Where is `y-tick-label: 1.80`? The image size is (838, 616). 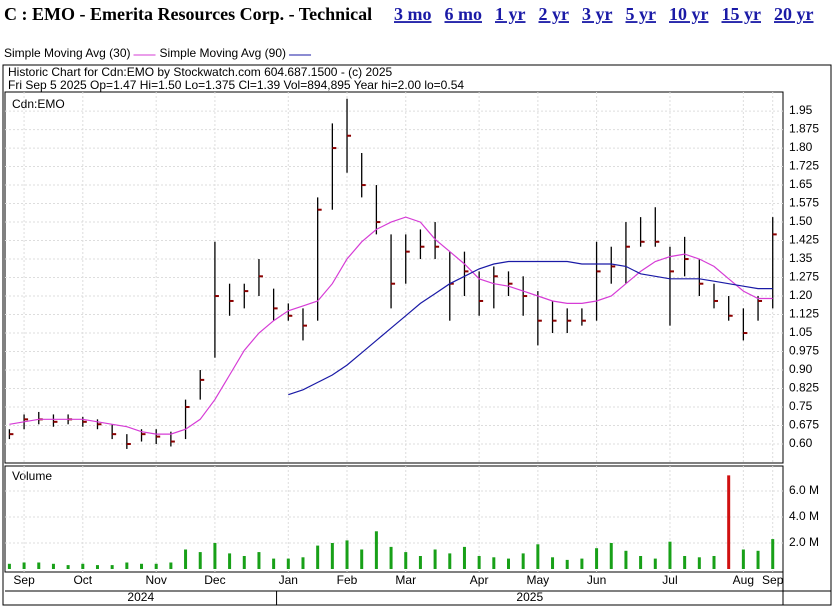
y-tick-label: 1.80 is located at coordinates (801, 147).